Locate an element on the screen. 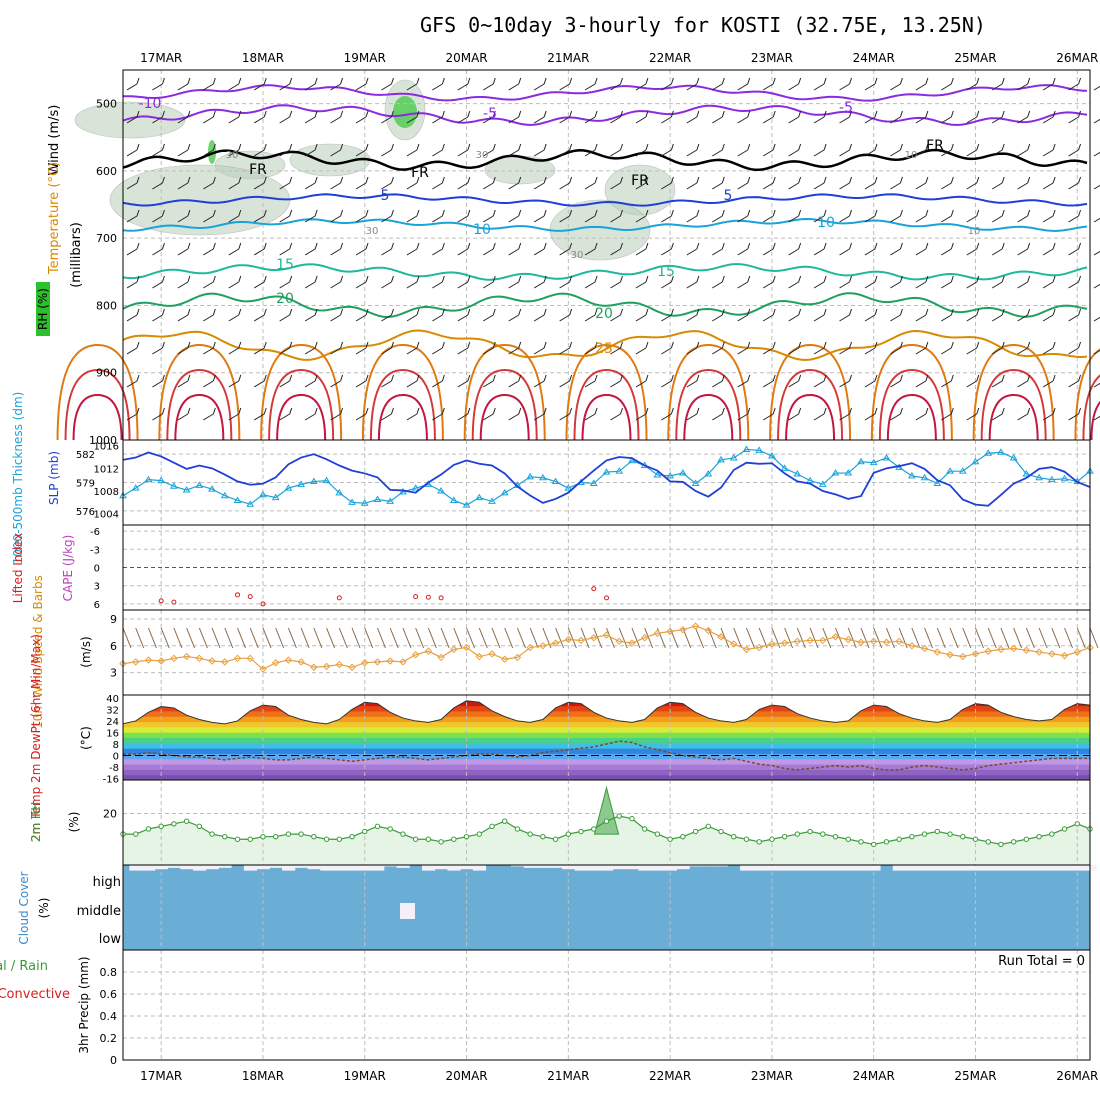 The width and height of the screenshot is (1100, 1104). temp-tick-label: 0 is located at coordinates (116, 757).